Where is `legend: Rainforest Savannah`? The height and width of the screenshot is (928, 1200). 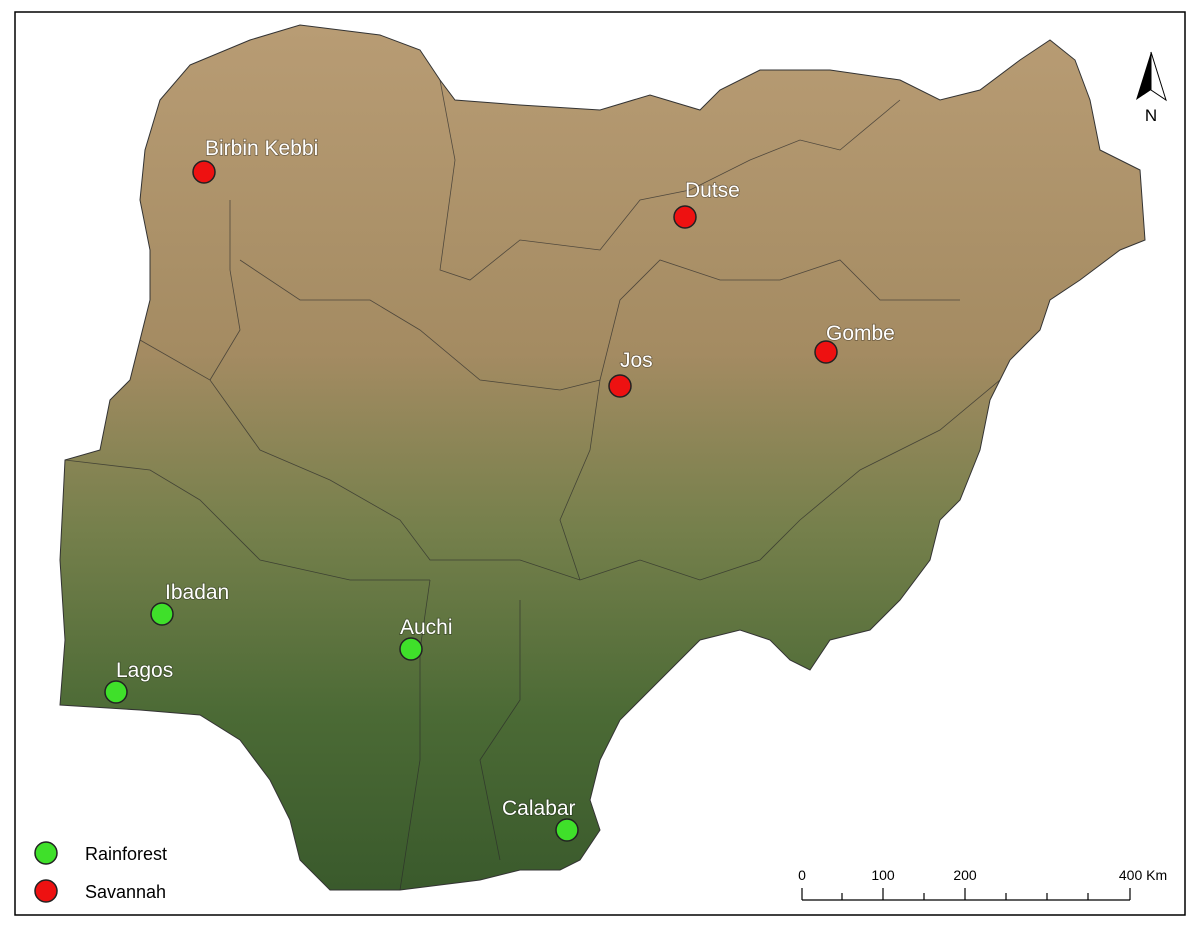
legend: Rainforest Savannah is located at coordinates (100, 872).